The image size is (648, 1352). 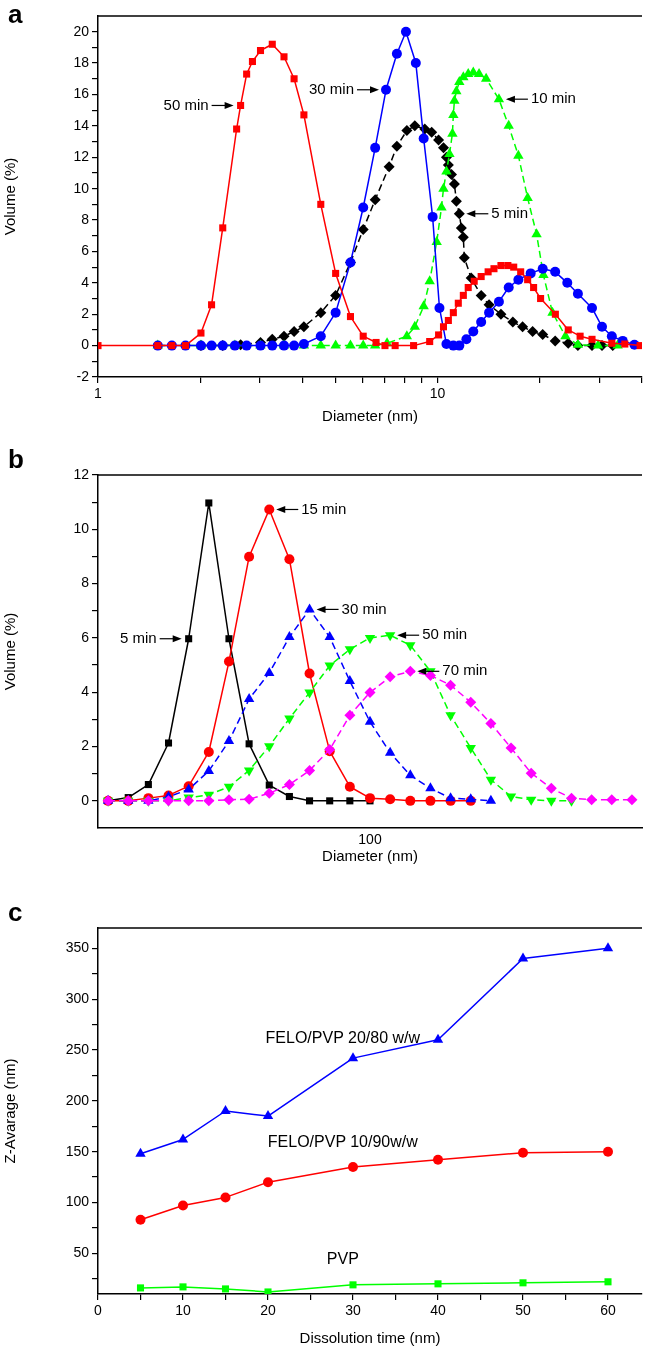 I want to click on y-tick-label: 50, so click(x=81, y=1252).